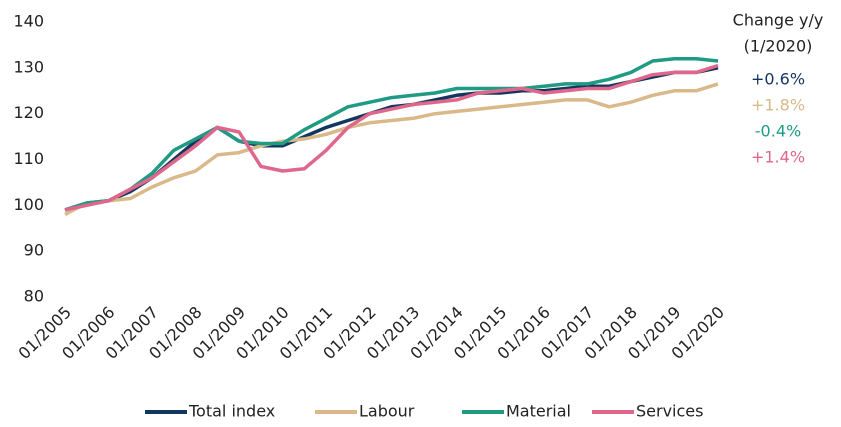 The height and width of the screenshot is (427, 841). What do you see at coordinates (778, 105) in the screenshot?
I see `change-label: +1.8%` at bounding box center [778, 105].